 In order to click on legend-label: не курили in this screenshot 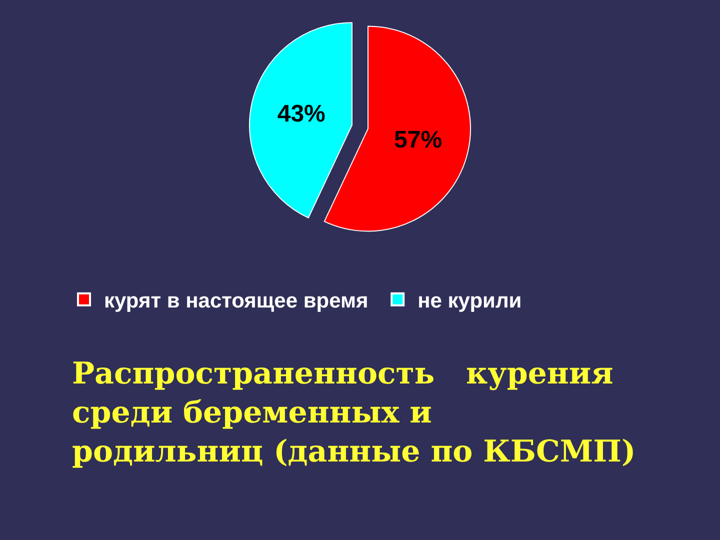, I will do `click(470, 301)`.